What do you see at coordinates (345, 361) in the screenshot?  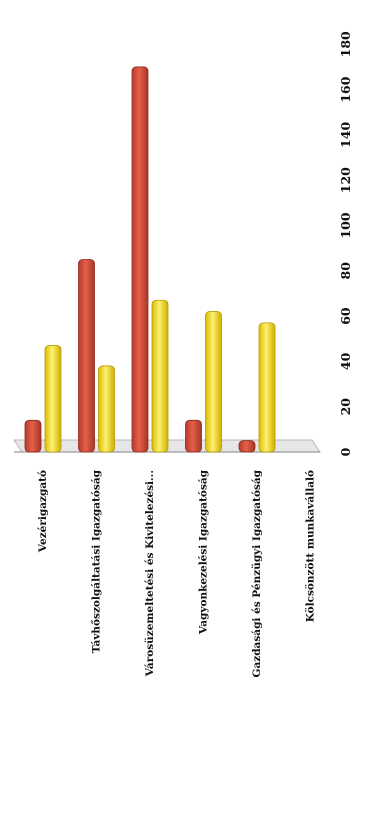 I see `value-tick-label: 40` at bounding box center [345, 361].